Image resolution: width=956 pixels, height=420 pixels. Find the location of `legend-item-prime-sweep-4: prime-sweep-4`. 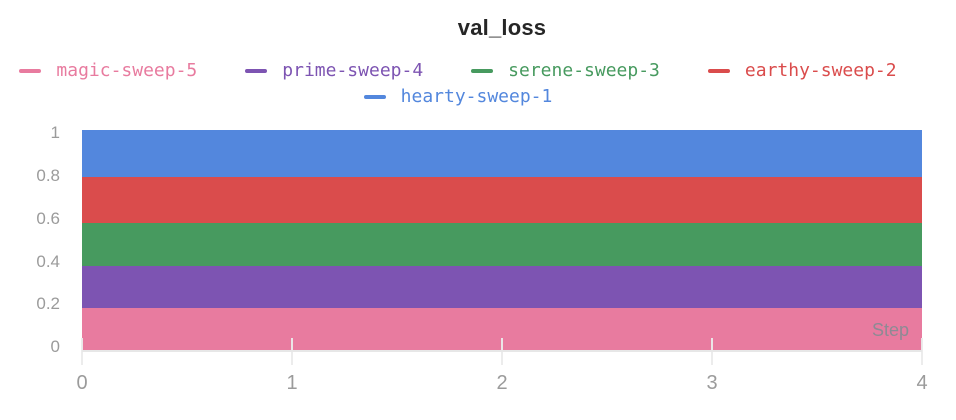

legend-item-prime-sweep-4: prime-sweep-4 is located at coordinates (334, 71).